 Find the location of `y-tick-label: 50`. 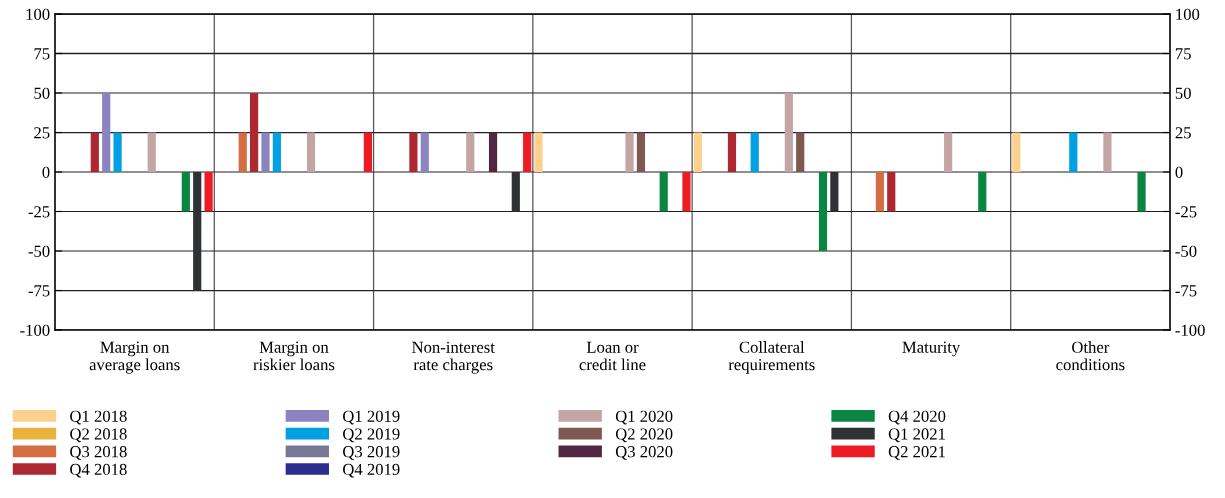

y-tick-label: 50 is located at coordinates (42, 93).